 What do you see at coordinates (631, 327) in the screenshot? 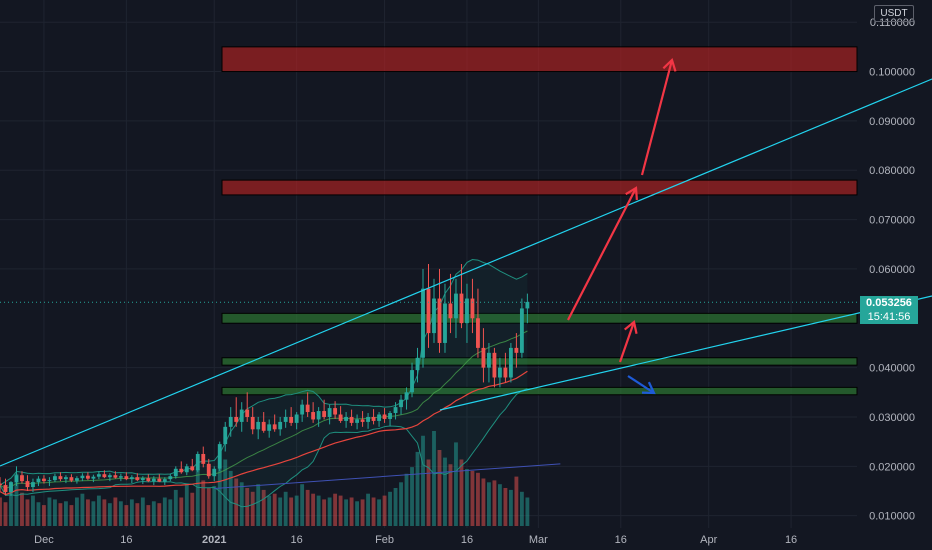
I see `arrow-up-3-head` at bounding box center [631, 327].